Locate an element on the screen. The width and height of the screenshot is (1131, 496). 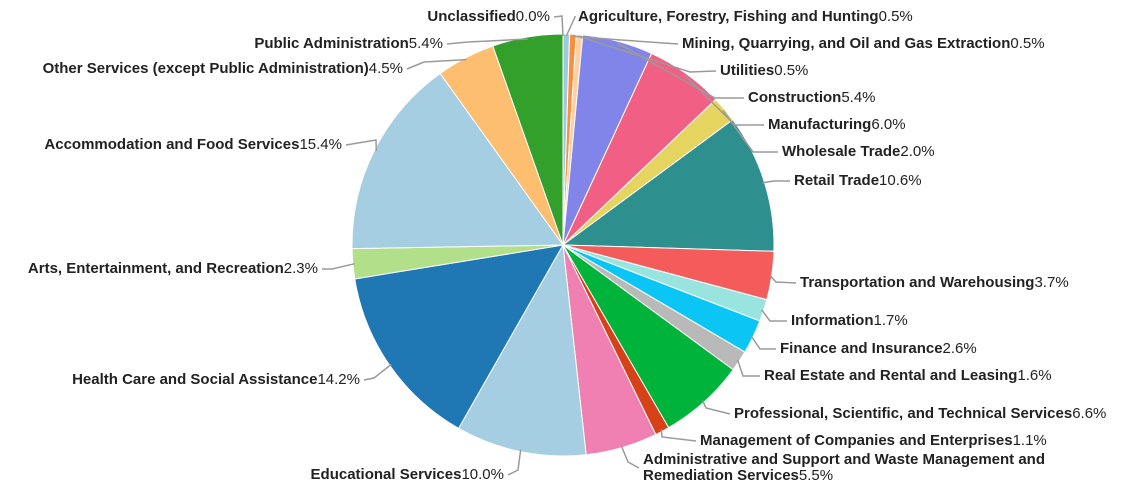
slice-label-finance-and-insurance: Finance and Insurance2.6% is located at coordinates (878, 348).